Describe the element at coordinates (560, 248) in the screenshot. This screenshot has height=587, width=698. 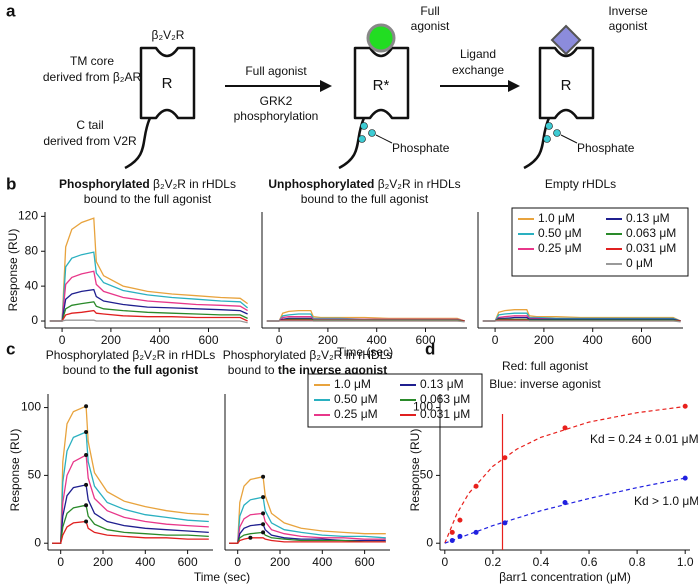
I see `legend-label: 0.25 μM` at that location.